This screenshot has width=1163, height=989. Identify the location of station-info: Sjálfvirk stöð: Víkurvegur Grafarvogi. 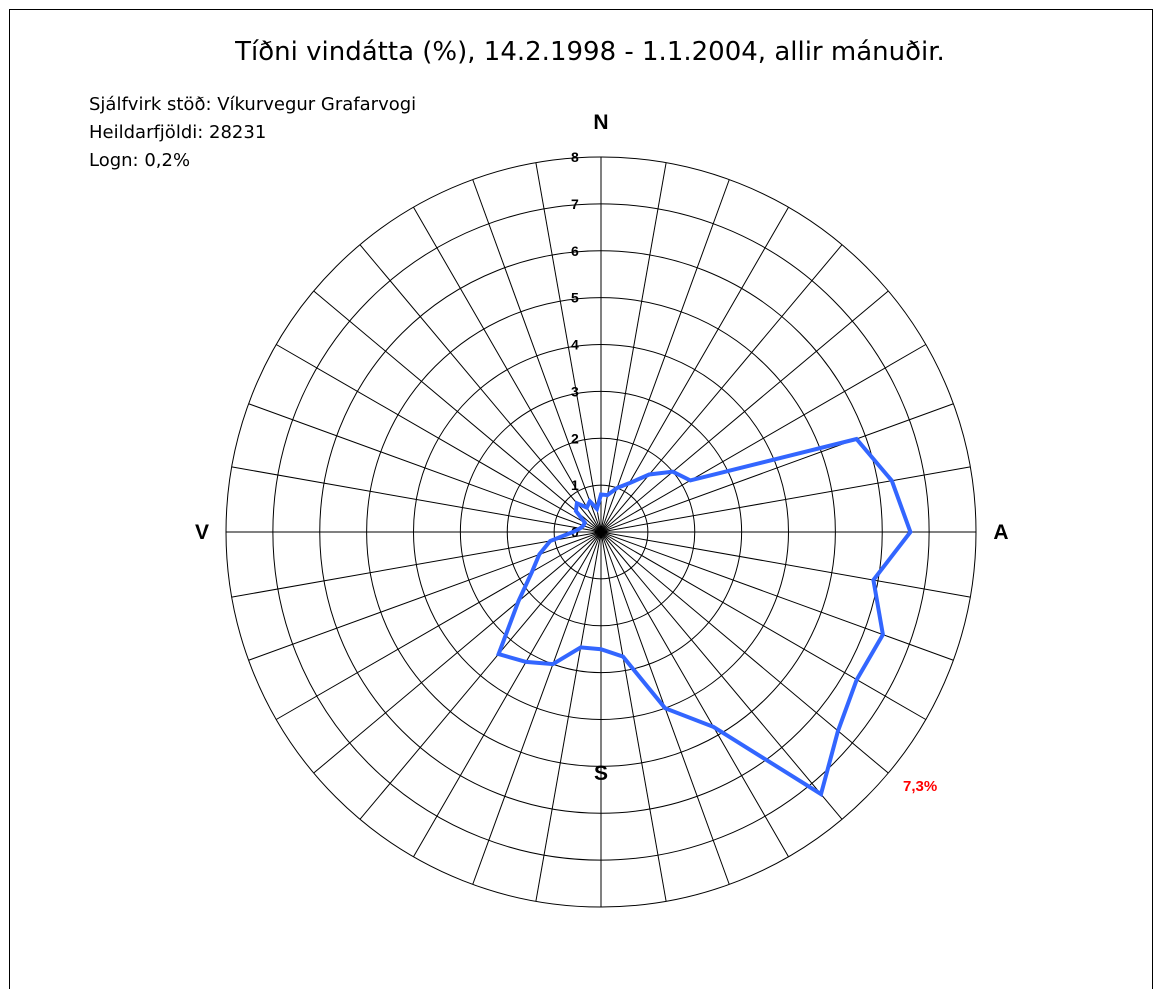
(252, 104).